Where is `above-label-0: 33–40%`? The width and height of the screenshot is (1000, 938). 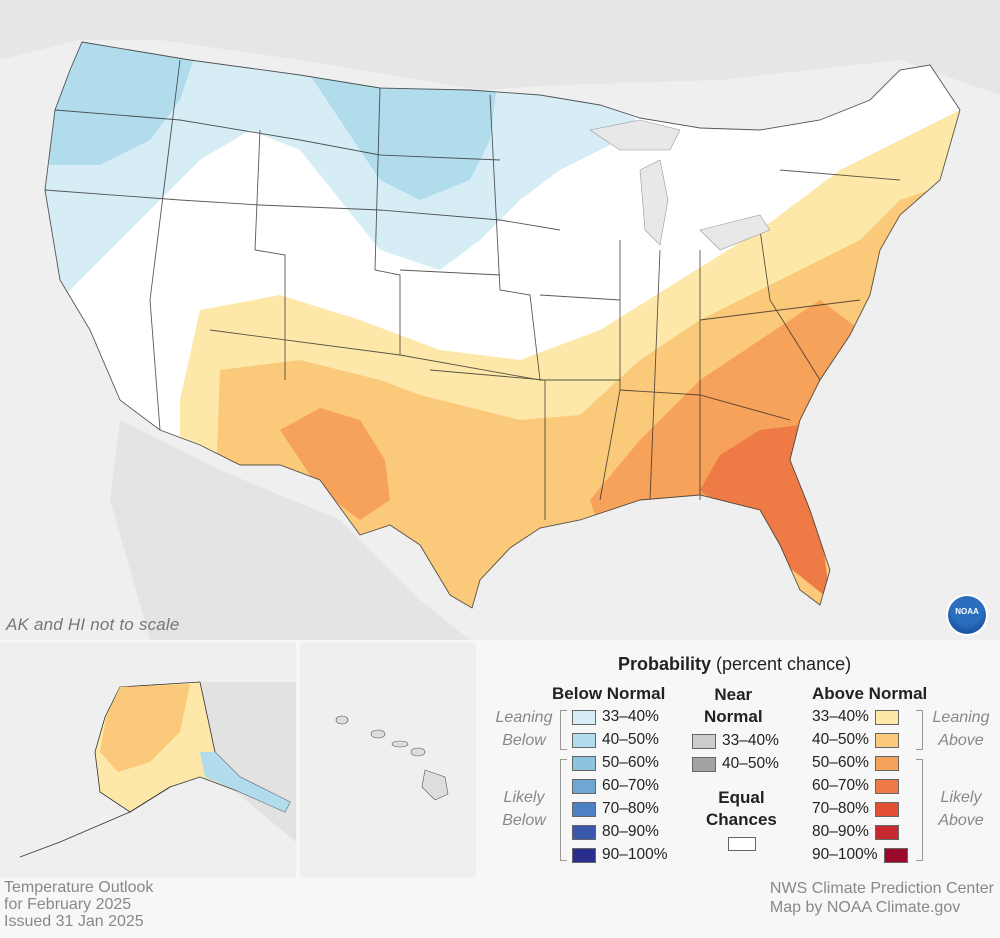 above-label-0: 33–40% is located at coordinates (840, 716).